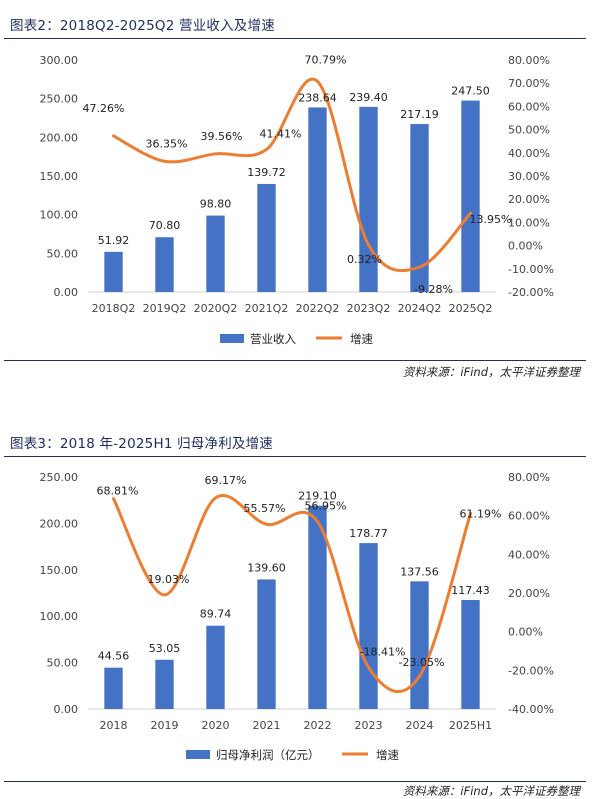  What do you see at coordinates (266, 172) in the screenshot?
I see `bar-value-label: 139.72` at bounding box center [266, 172].